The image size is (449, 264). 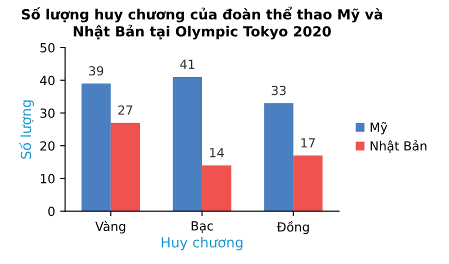 What do you see at coordinates (47, 146) in the screenshot?
I see `y-tick-label: 20` at bounding box center [47, 146].